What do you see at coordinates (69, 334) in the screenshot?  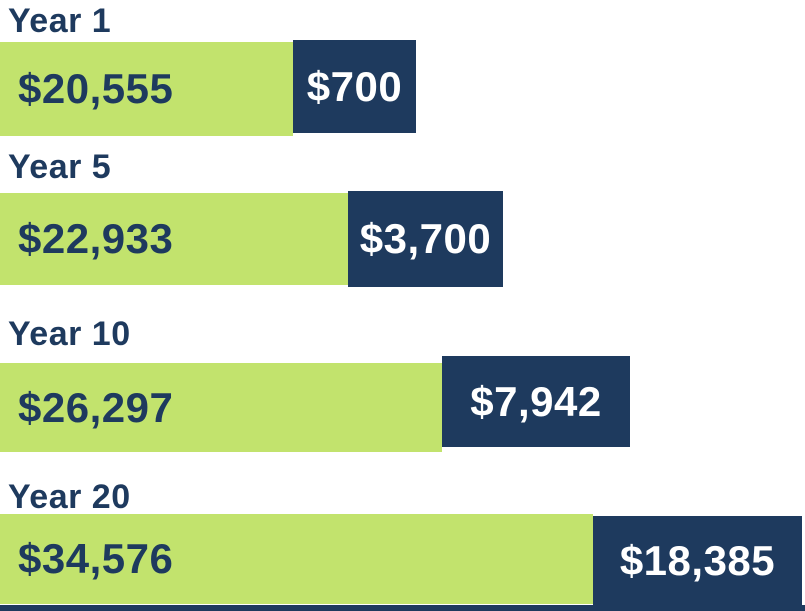 I see `row-label: Year 10` at bounding box center [69, 334].